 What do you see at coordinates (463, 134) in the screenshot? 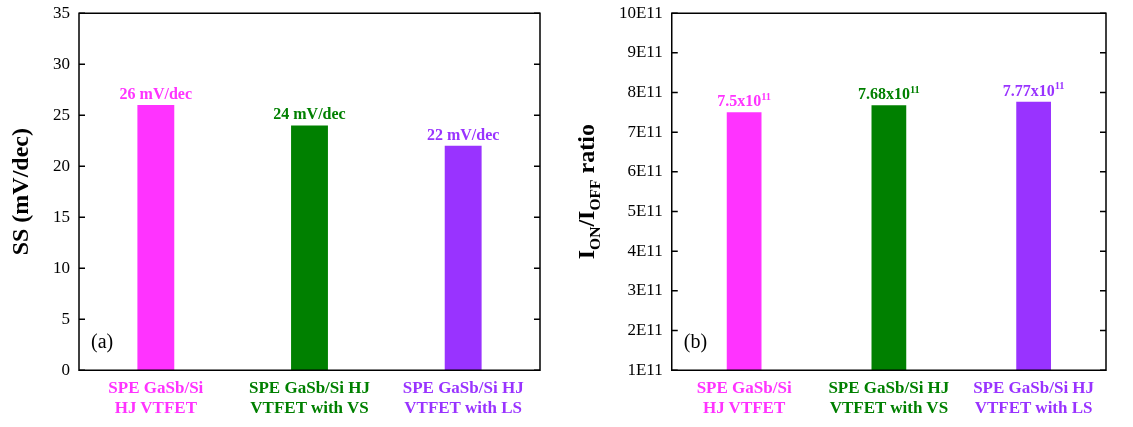
I see `data-label: 22 mV/dec` at bounding box center [463, 134].